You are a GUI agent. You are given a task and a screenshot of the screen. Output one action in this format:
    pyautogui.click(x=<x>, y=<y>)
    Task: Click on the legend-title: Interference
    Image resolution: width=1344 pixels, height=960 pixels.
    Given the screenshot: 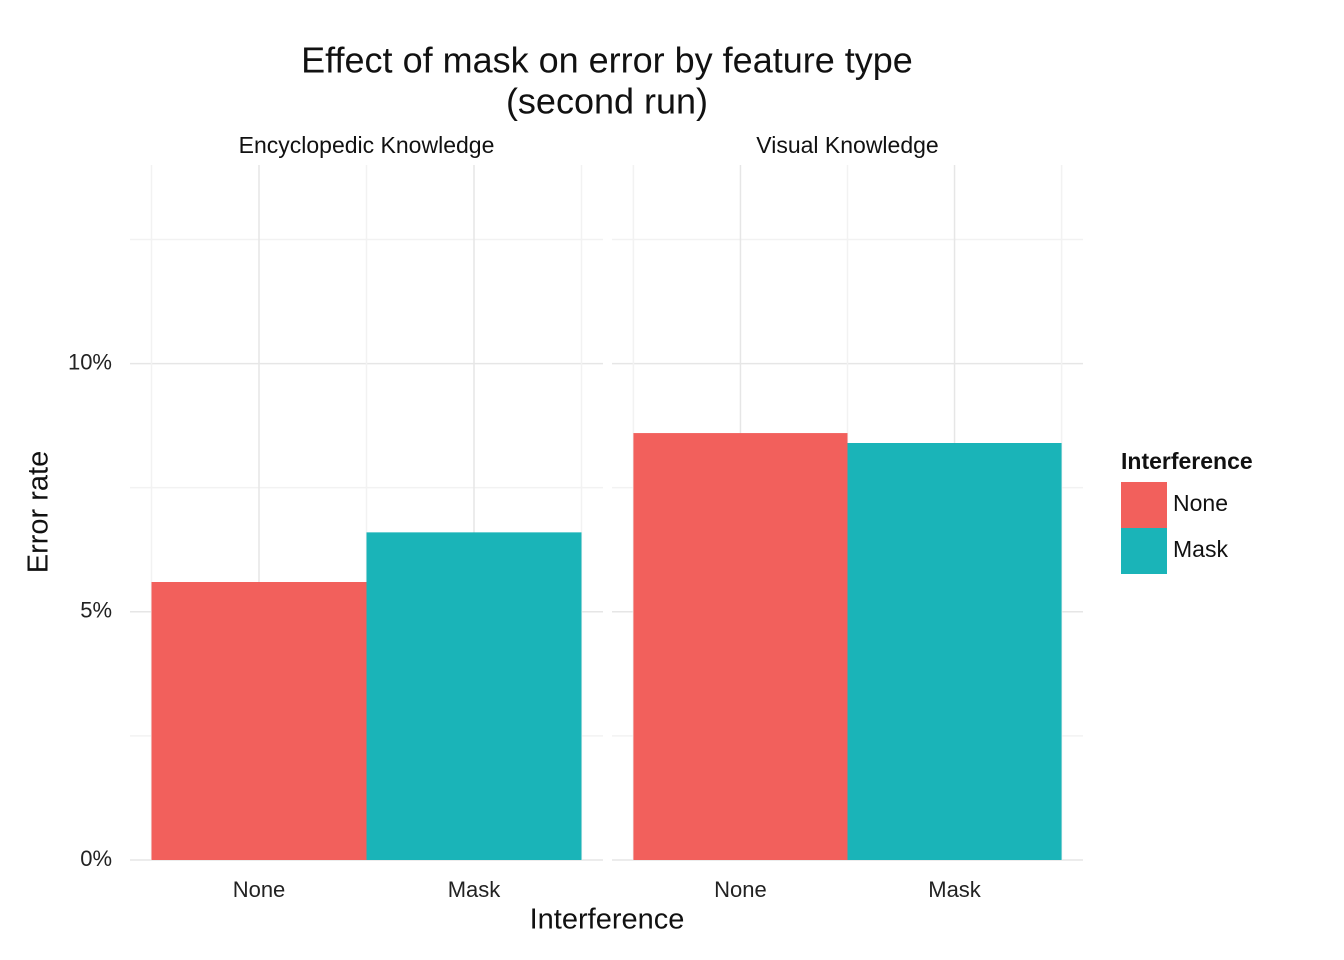 What is the action you would take?
    pyautogui.click(x=1187, y=461)
    